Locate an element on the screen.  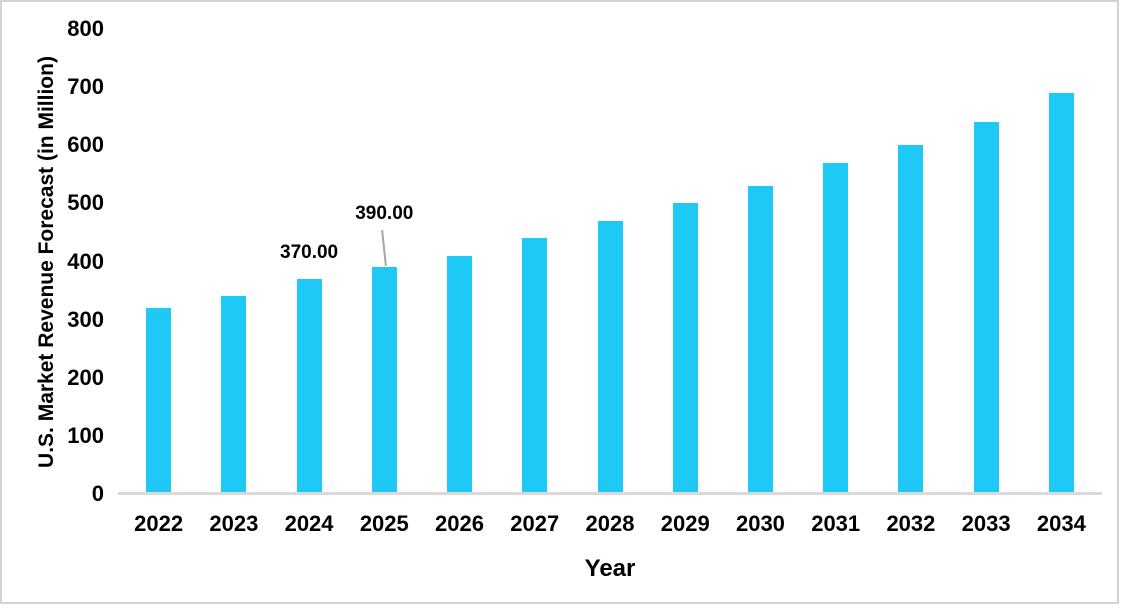
x-tick-label: 2030 is located at coordinates (760, 523).